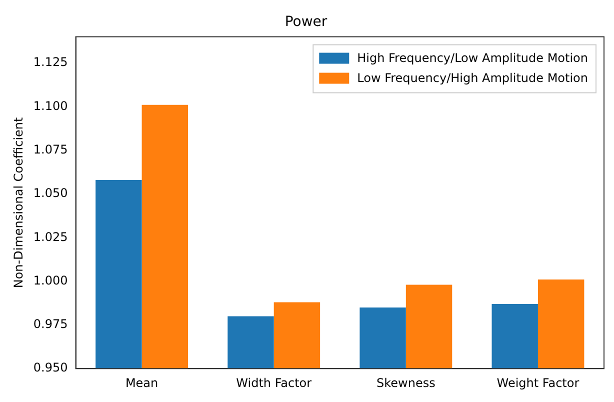 The image size is (614, 402). What do you see at coordinates (472, 77) in the screenshot?
I see `legend-label: Low Frequency/High Amplitude Motion` at bounding box center [472, 77].